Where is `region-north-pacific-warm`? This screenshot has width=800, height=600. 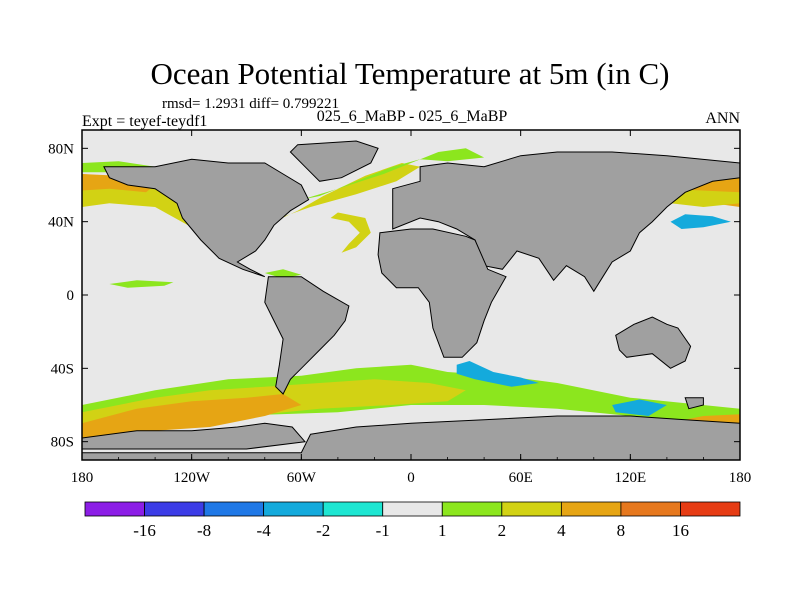
region-north-pacific-warm is located at coordinates (119, 183).